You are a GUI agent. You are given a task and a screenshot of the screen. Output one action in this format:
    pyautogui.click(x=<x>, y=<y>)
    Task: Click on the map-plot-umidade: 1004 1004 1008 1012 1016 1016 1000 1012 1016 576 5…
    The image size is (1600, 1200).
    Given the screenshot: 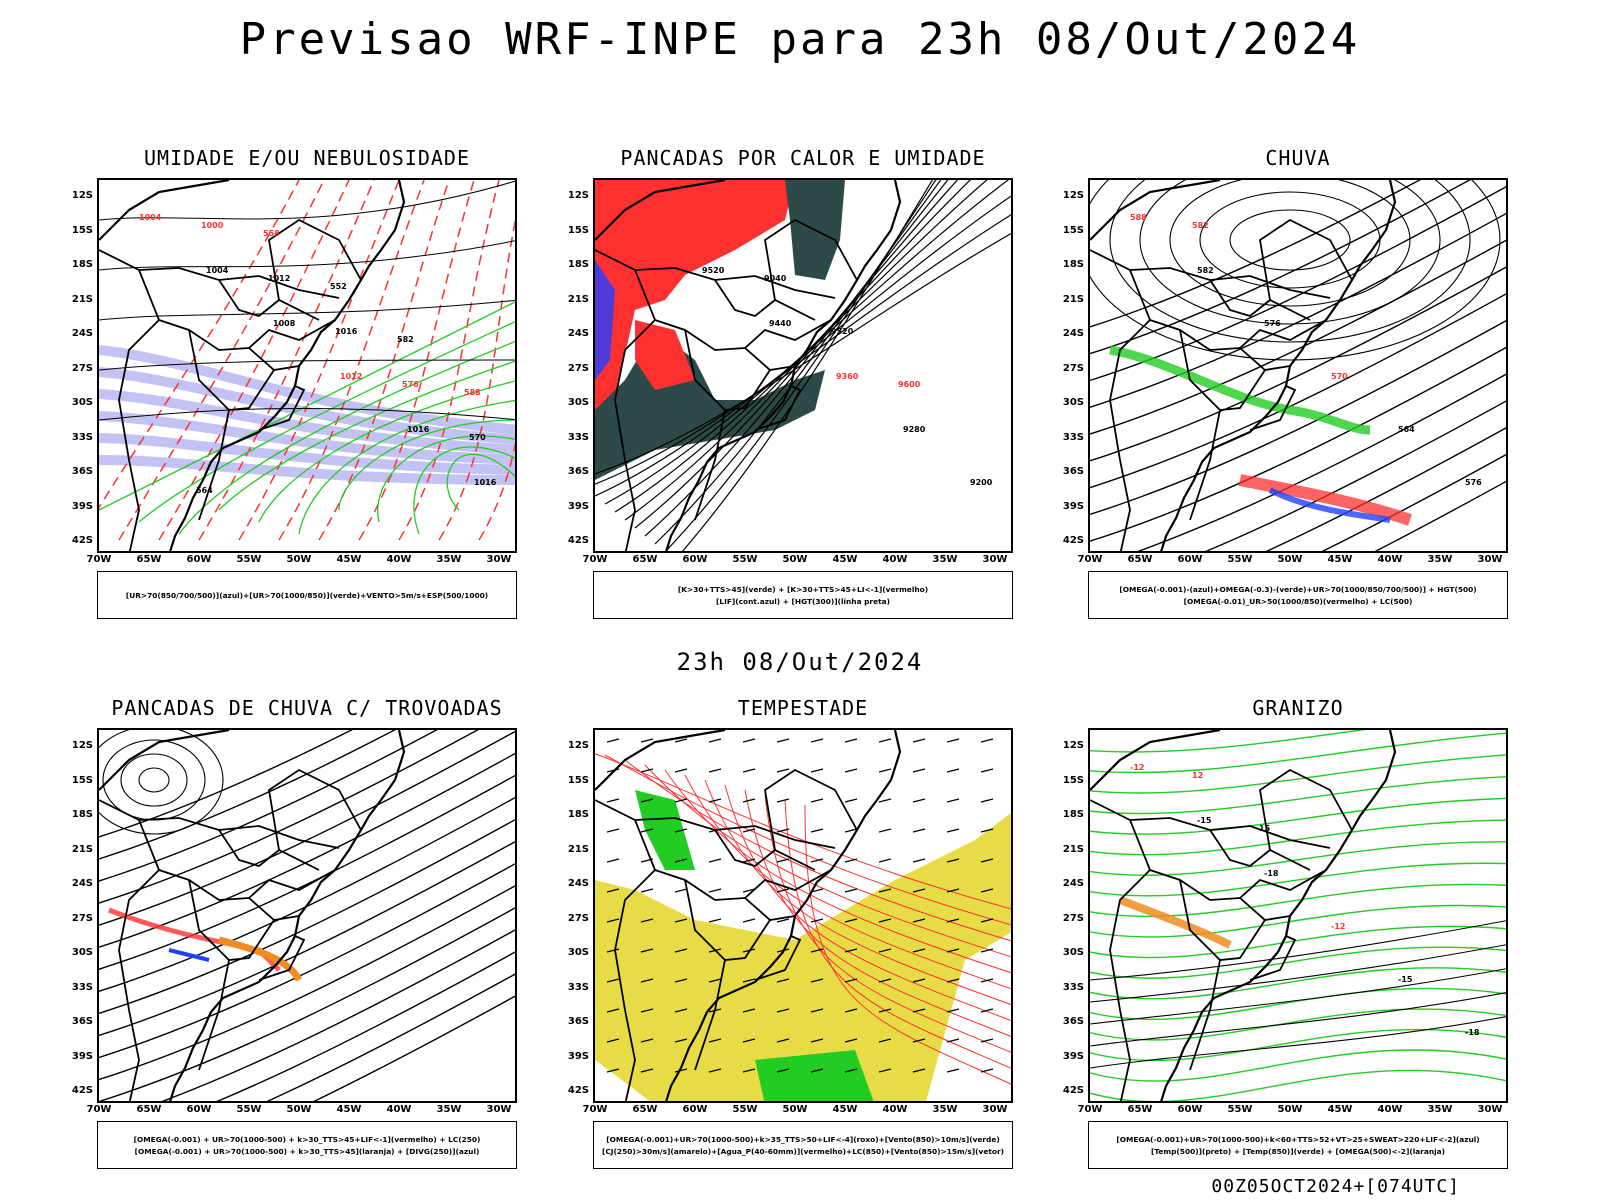 What is the action you would take?
    pyautogui.click(x=307, y=365)
    